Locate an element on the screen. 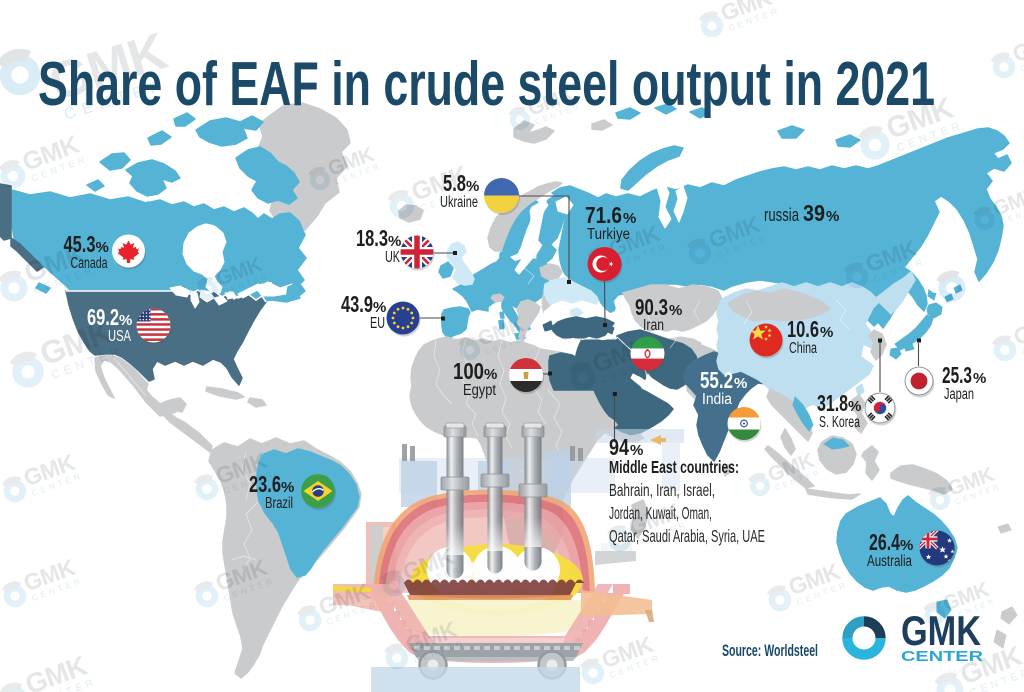 The width and height of the screenshot is (1024, 692). svg-text: 94 is located at coordinates (619, 447).